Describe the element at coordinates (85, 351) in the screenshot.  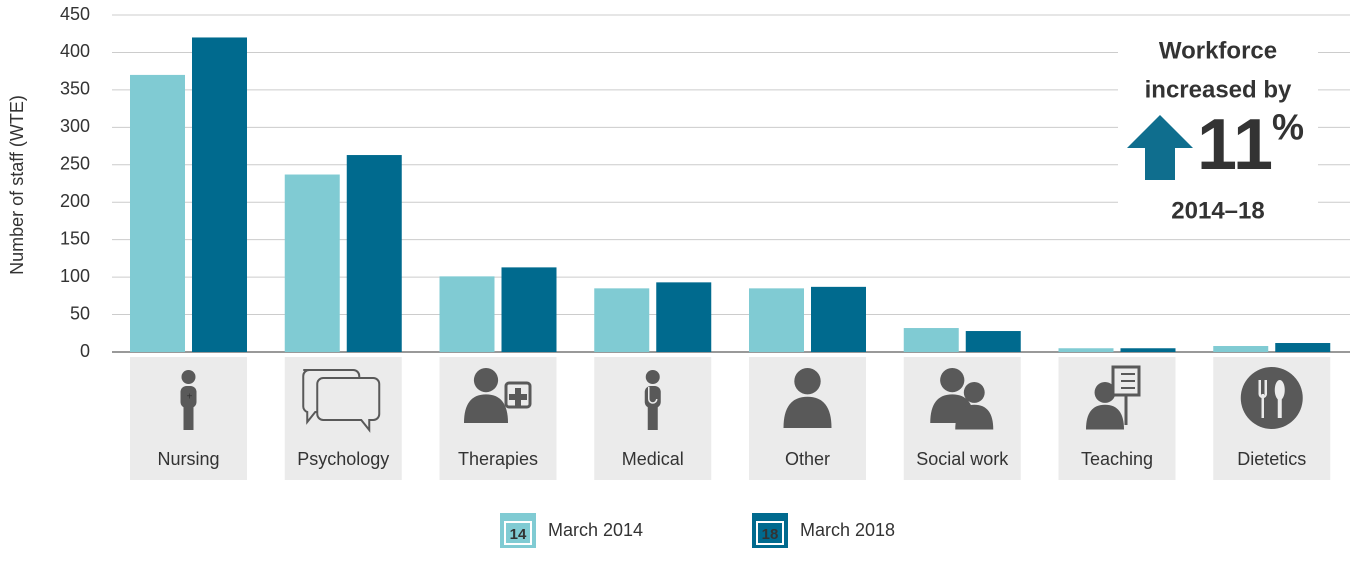
I see `y-tick-label: 0` at that location.